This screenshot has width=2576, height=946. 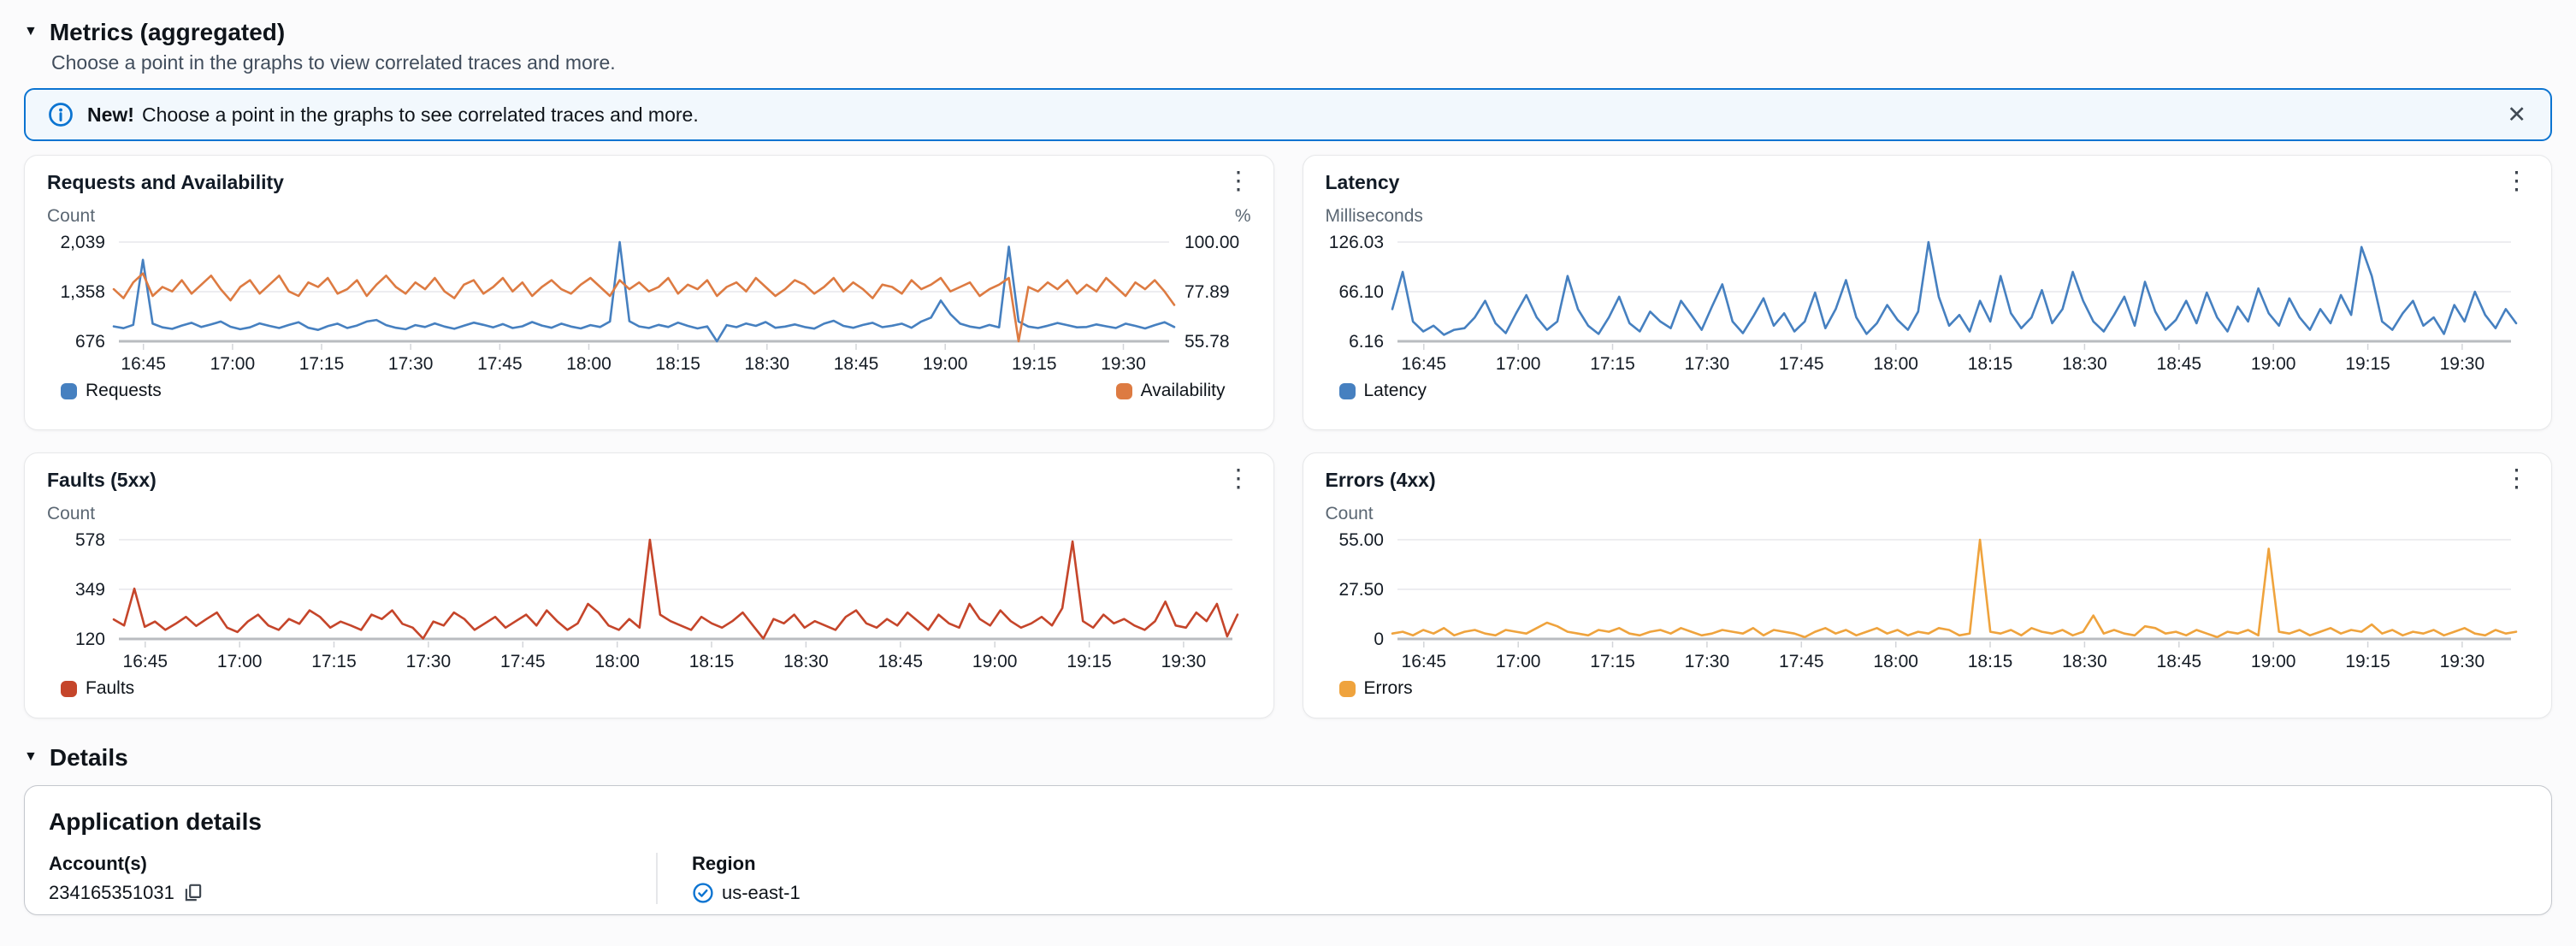 I want to click on svg-text: 676, so click(x=90, y=342).